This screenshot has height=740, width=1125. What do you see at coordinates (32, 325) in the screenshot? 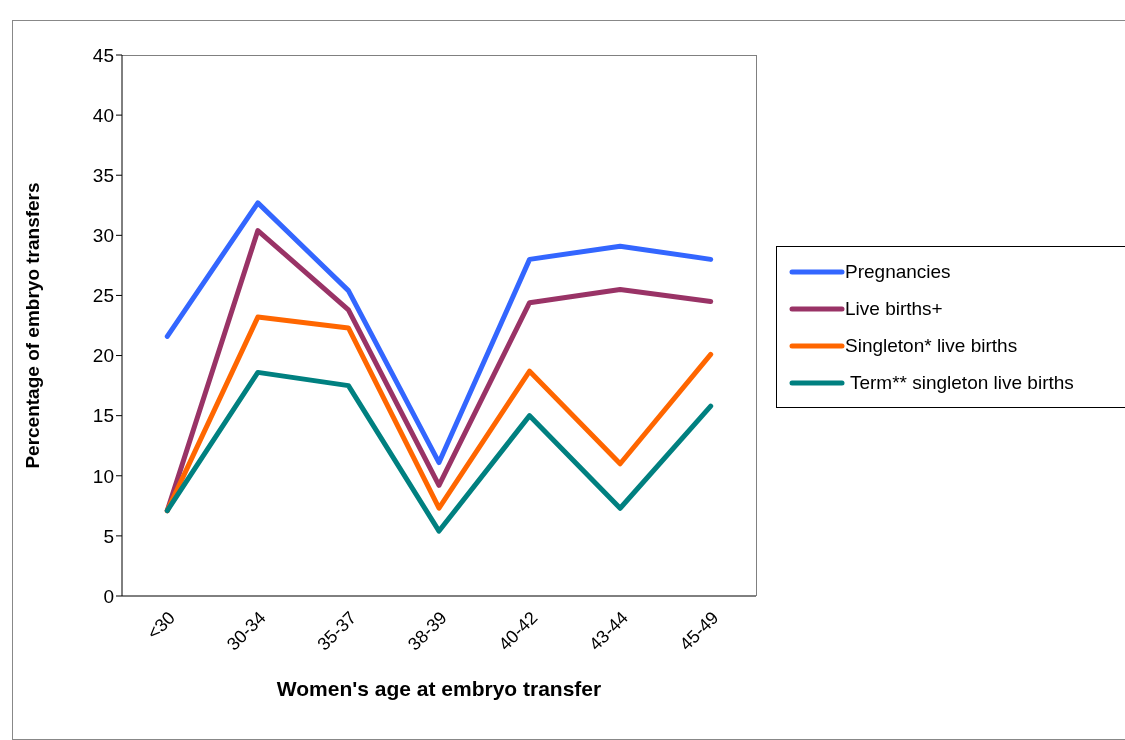
I see `y-axis-title: Percentage of embryo transfers` at bounding box center [32, 325].